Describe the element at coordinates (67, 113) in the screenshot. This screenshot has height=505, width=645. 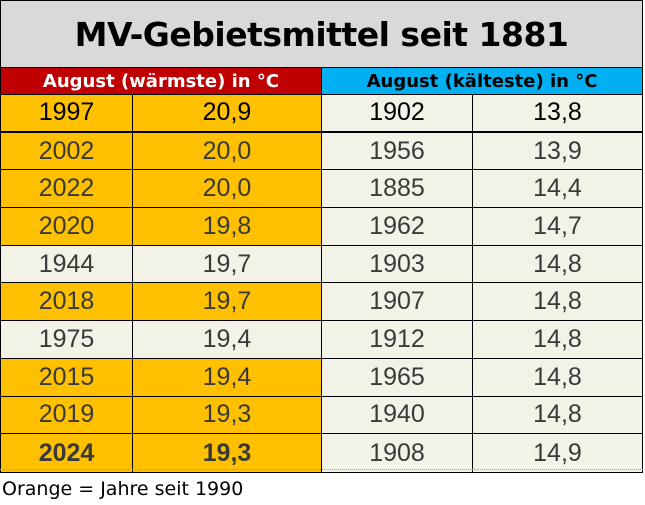
I see `warm-year: 1997` at that location.